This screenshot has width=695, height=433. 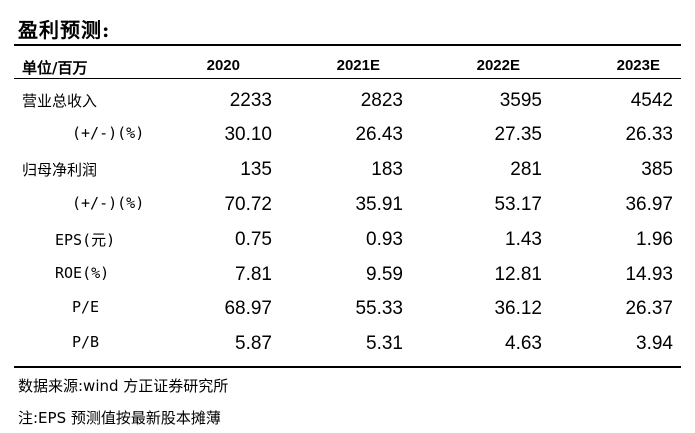 What do you see at coordinates (250, 100) in the screenshot?
I see `cell-value: 2233` at bounding box center [250, 100].